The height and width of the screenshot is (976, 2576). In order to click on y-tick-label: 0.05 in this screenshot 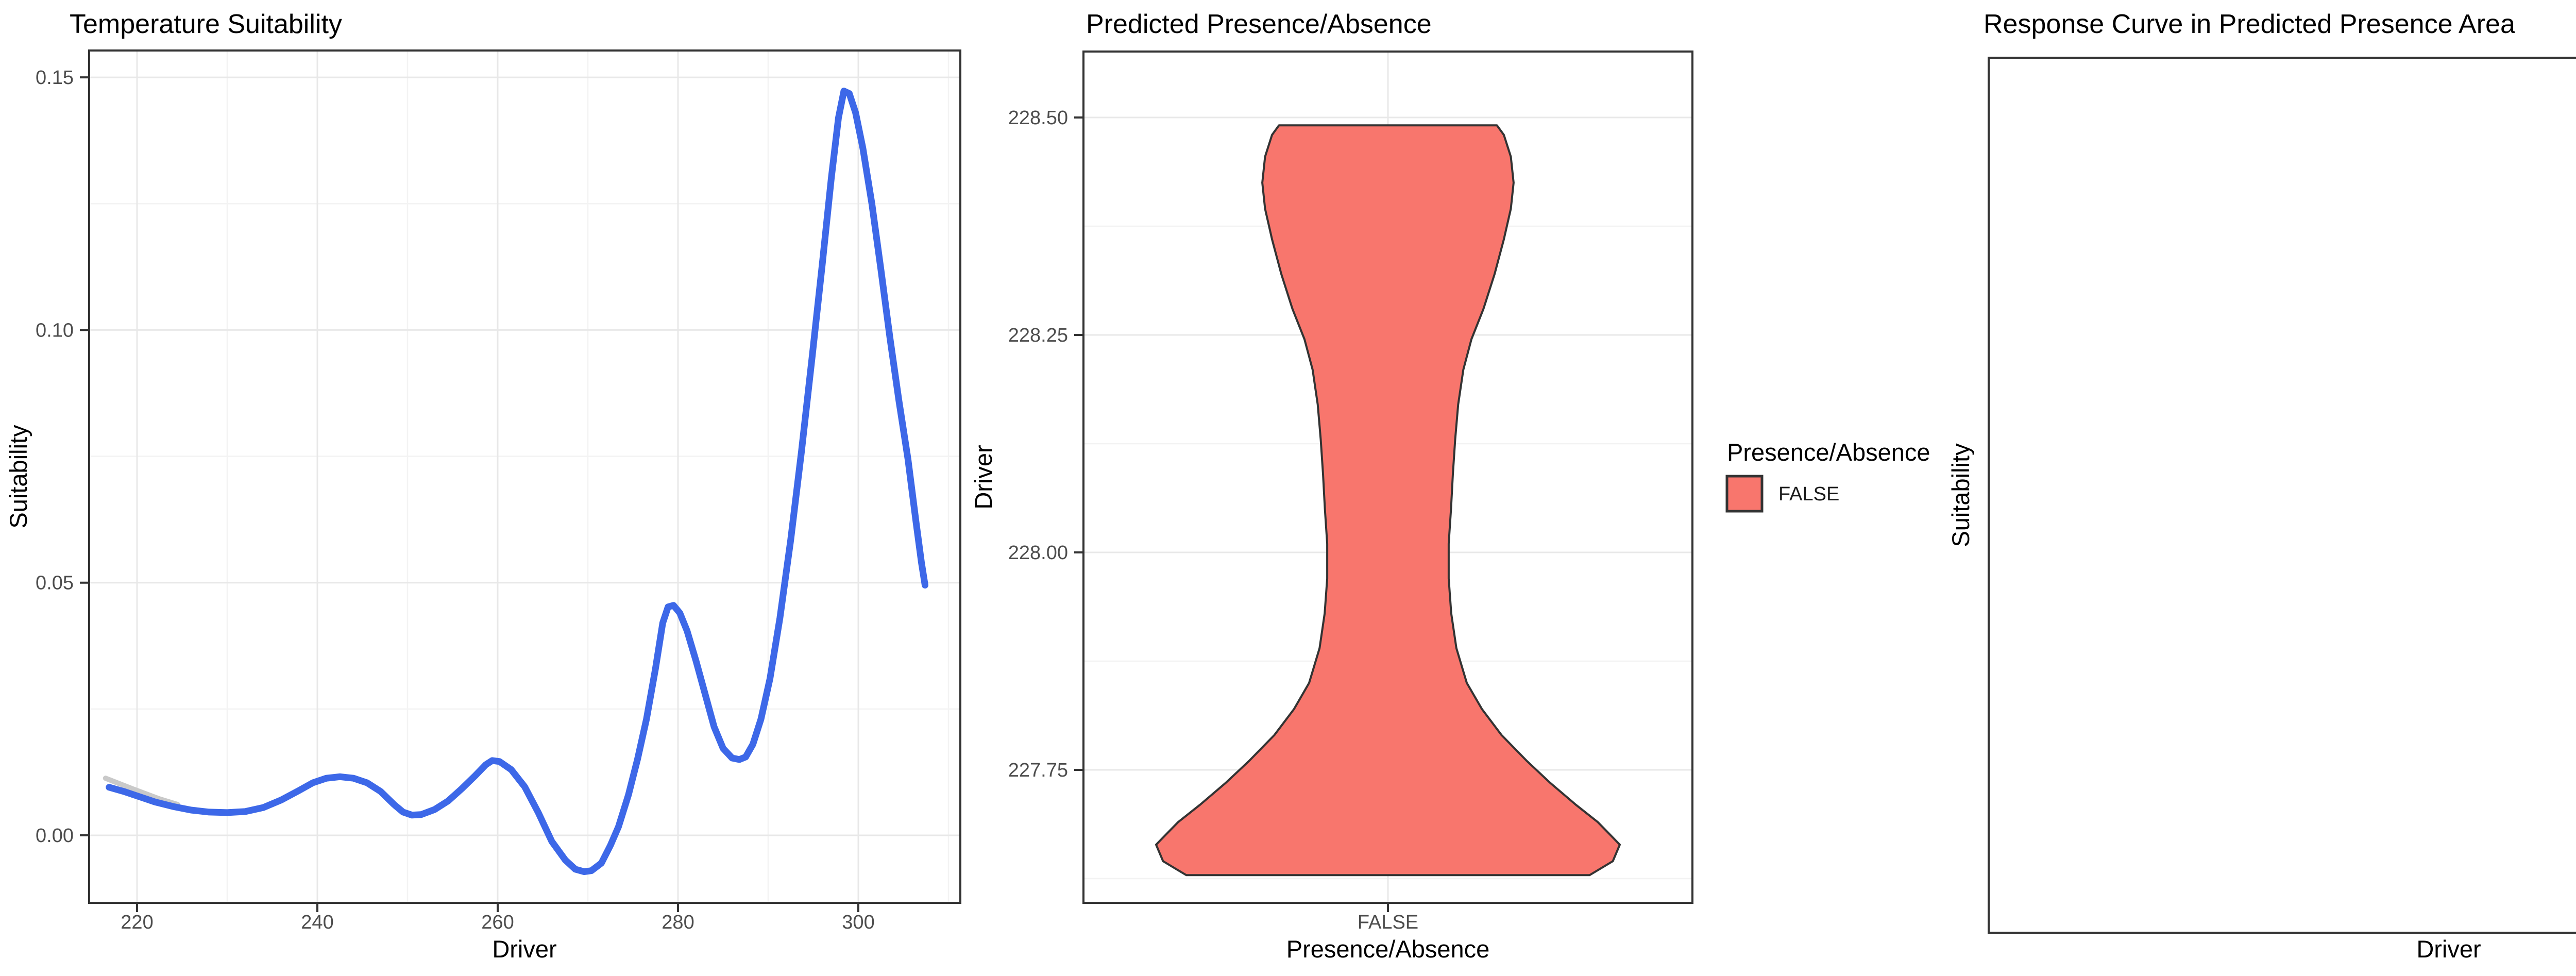, I will do `click(55, 583)`.